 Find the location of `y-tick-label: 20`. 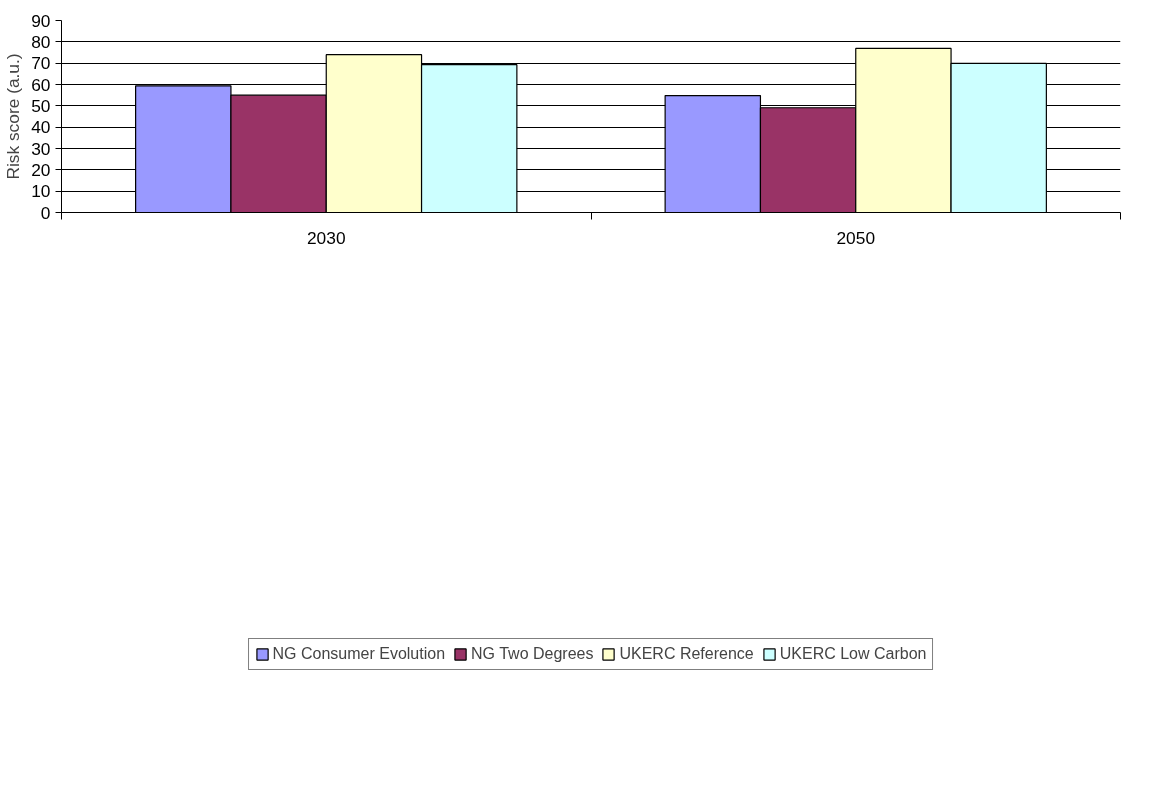

y-tick-label: 20 is located at coordinates (41, 169).